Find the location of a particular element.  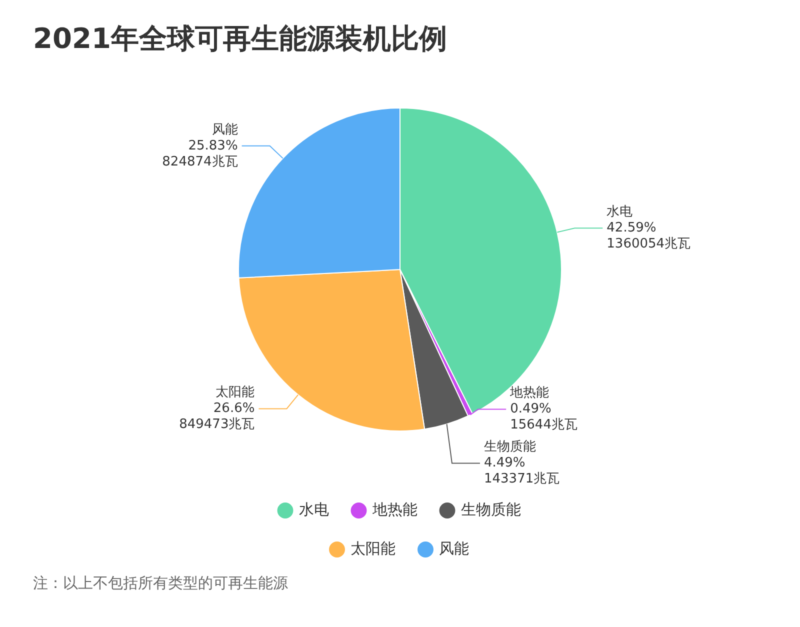

slice-label: 地热能 is located at coordinates (529, 393).